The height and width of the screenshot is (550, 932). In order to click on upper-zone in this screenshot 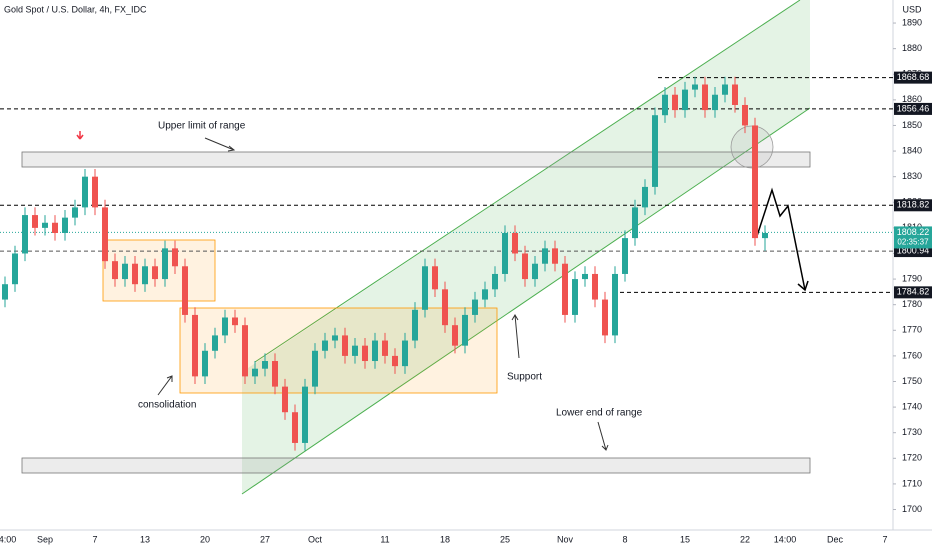, I will do `click(416, 159)`.